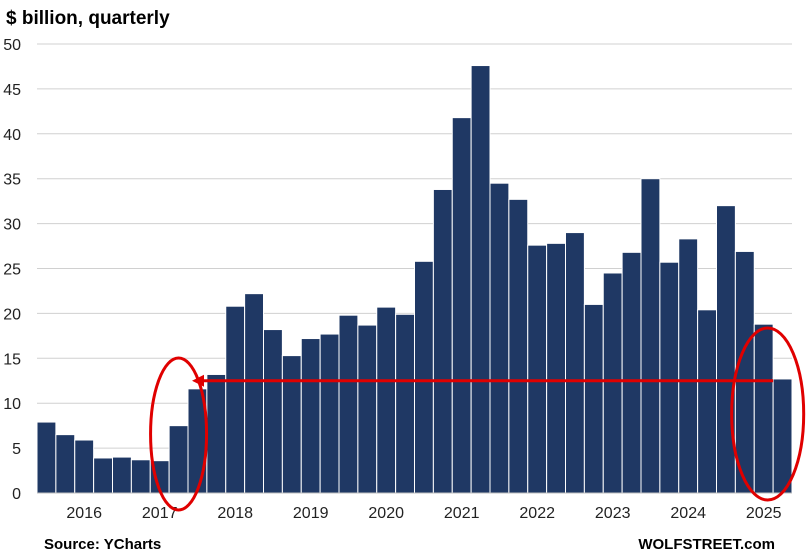 This screenshot has width=806, height=558. What do you see at coordinates (405, 403) in the screenshot?
I see `bar-2020-Q3` at bounding box center [405, 403].